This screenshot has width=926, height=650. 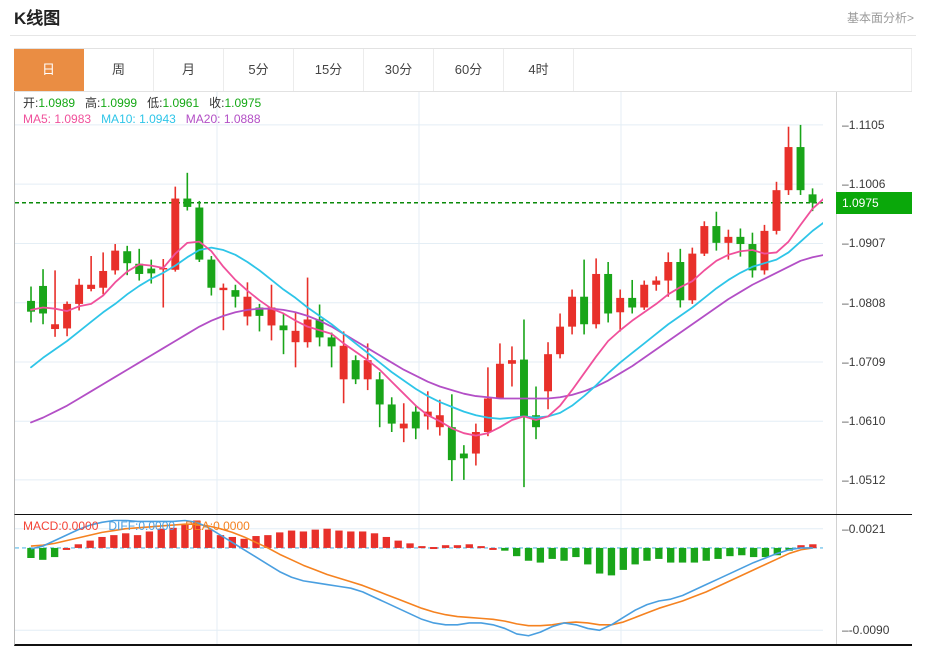 I want to click on page-title: K线图, so click(x=37, y=18).